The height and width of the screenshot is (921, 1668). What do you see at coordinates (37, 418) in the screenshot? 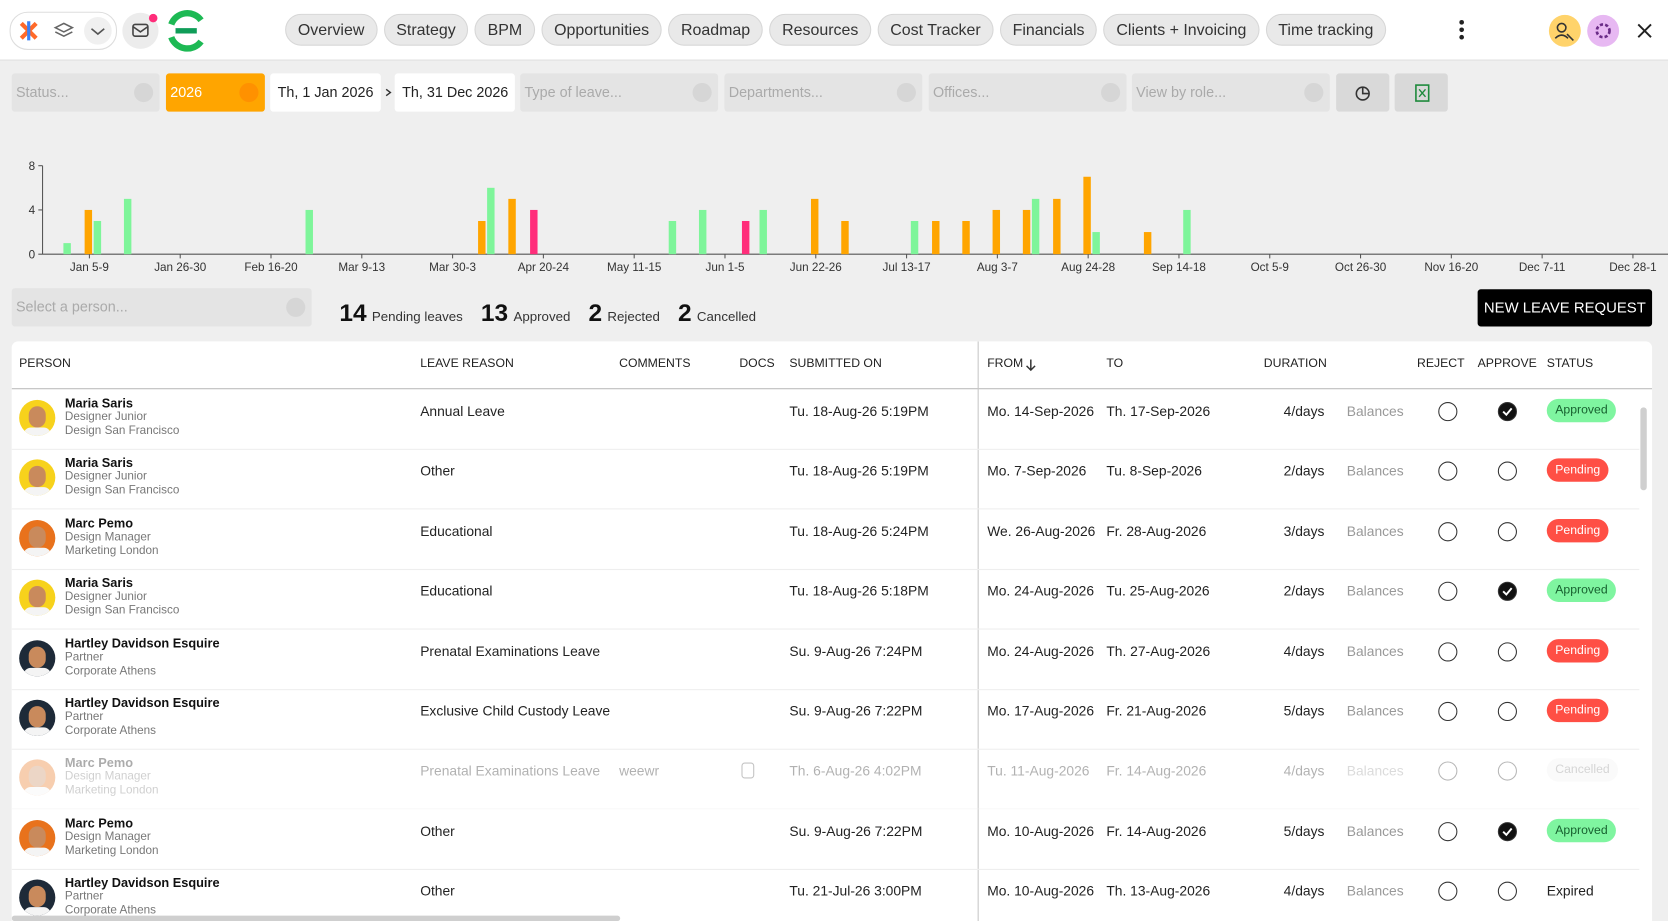
I see `avatar` at bounding box center [37, 418].